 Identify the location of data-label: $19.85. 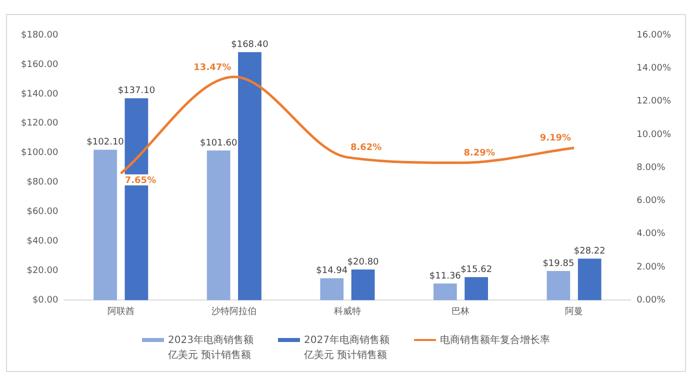
(558, 263).